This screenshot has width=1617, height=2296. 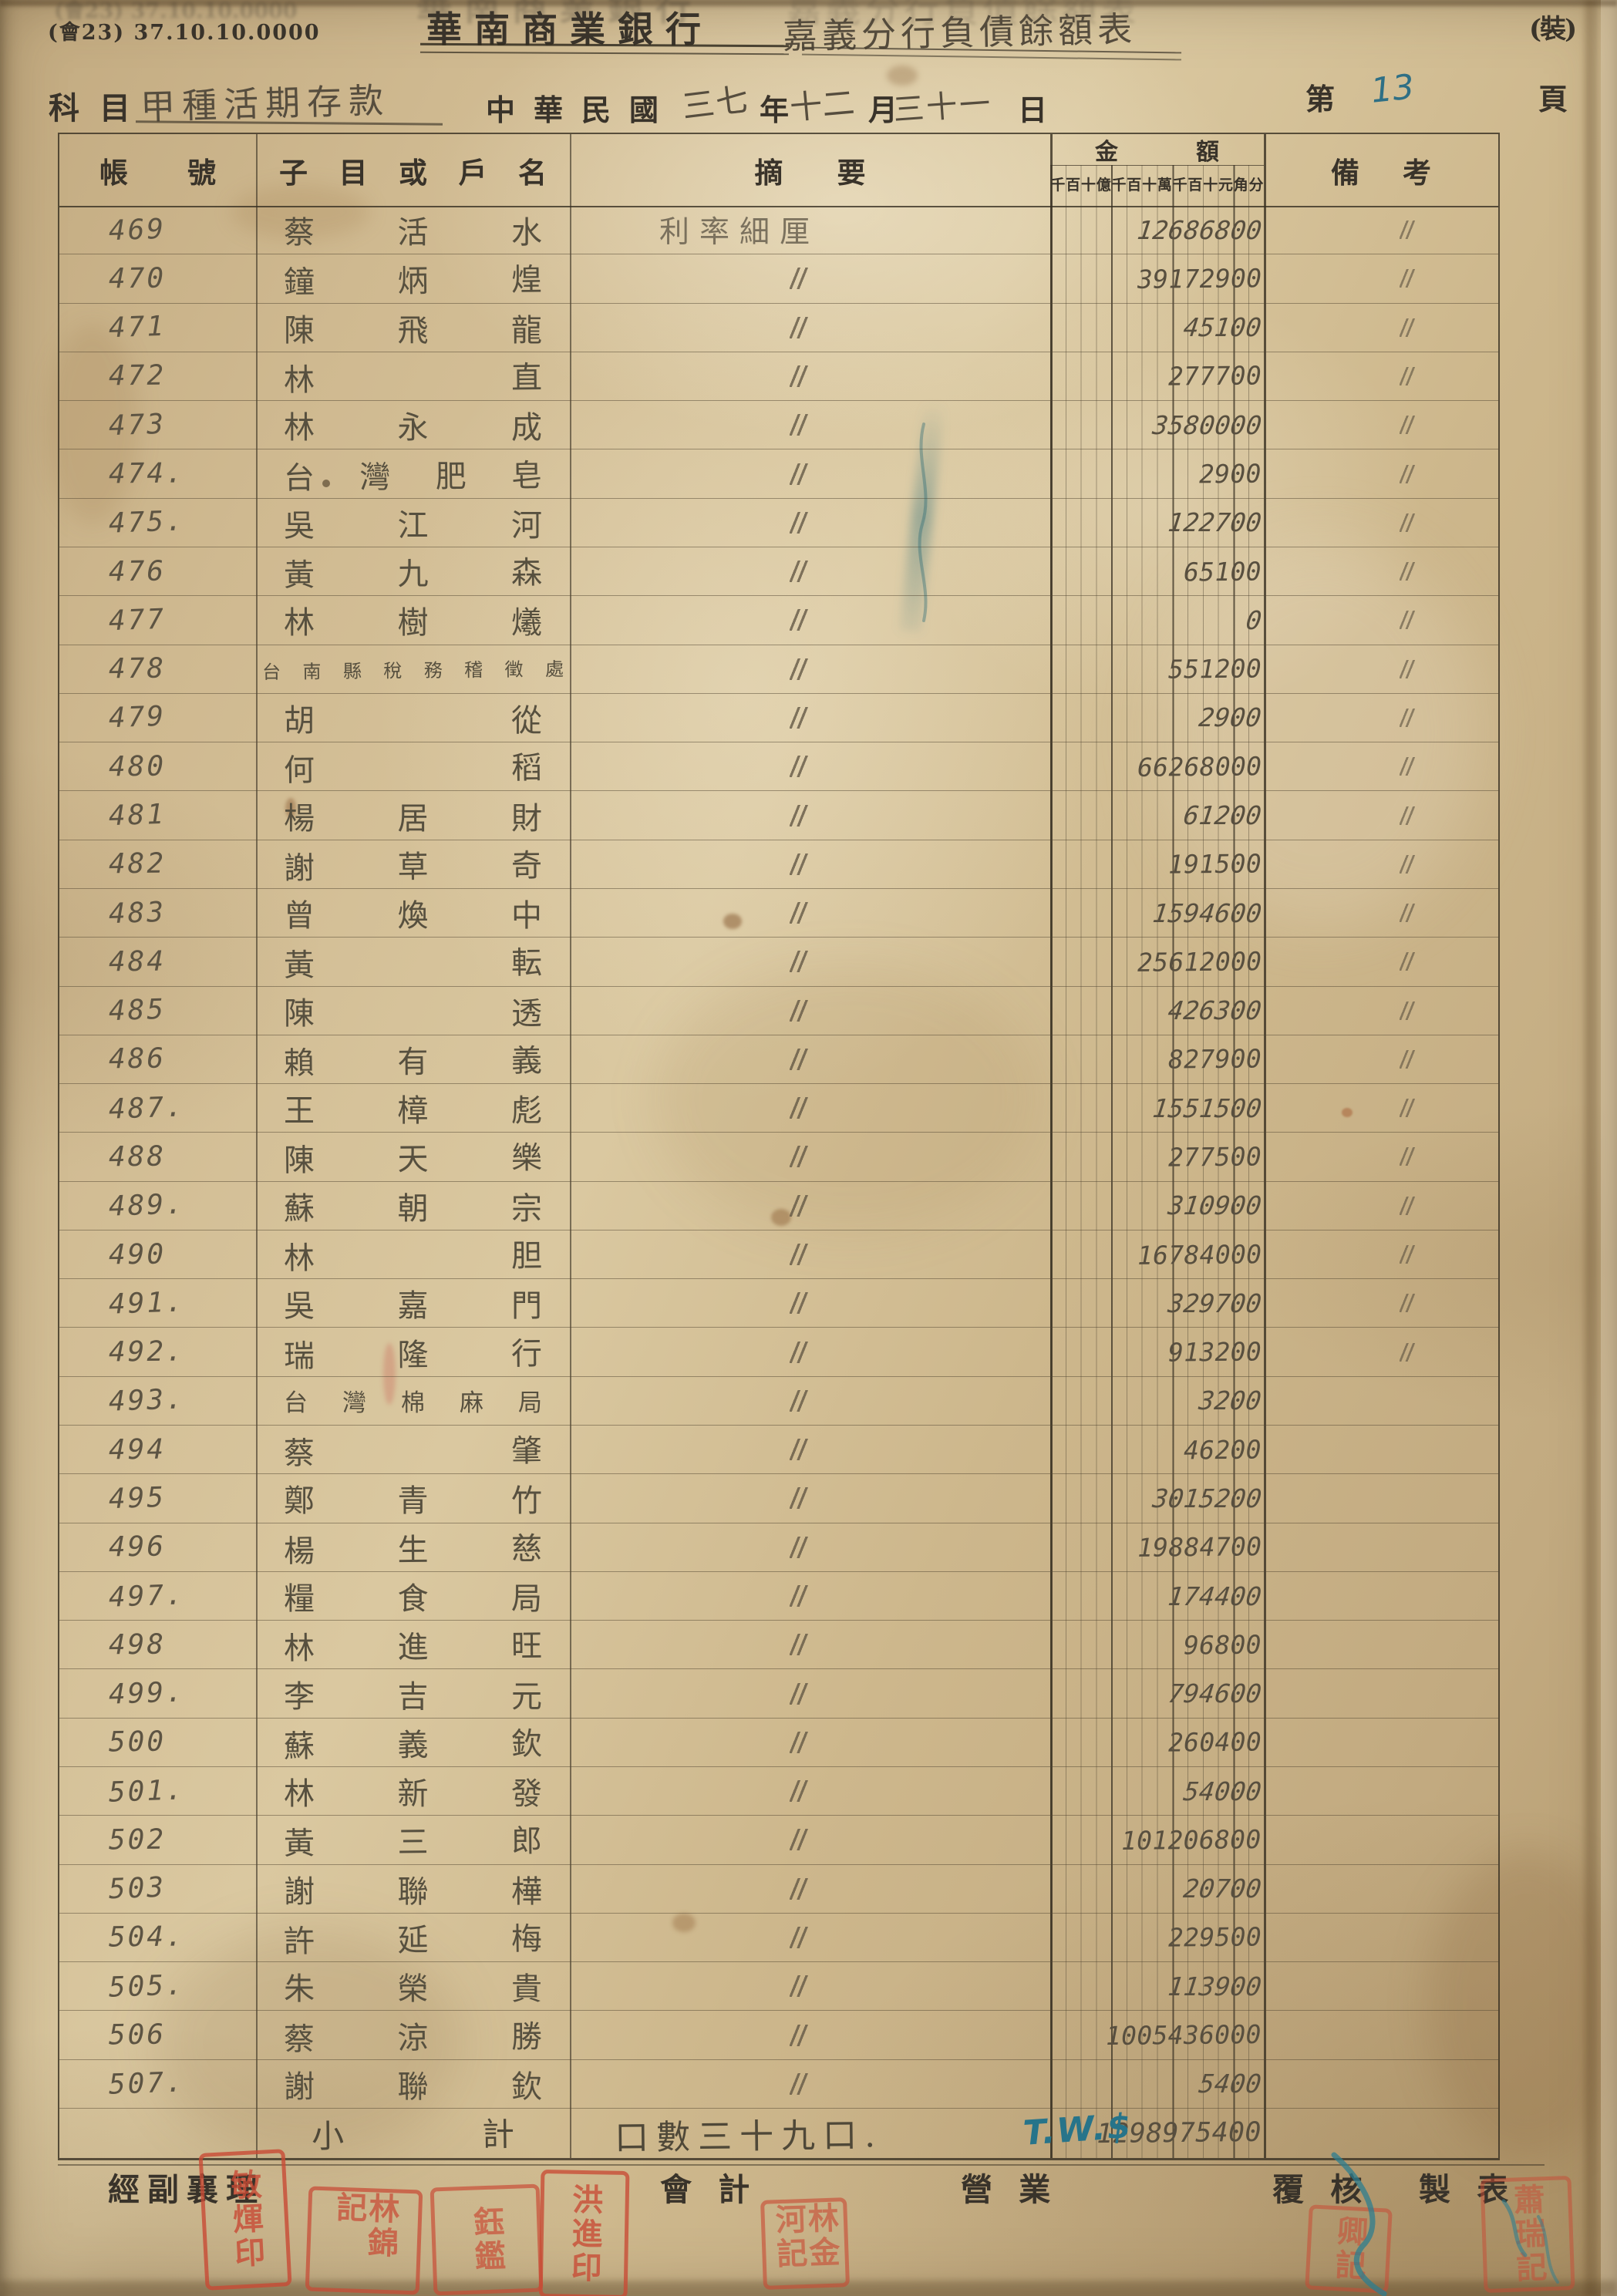 I want to click on blue-ink-squiggle, so click(x=923, y=522).